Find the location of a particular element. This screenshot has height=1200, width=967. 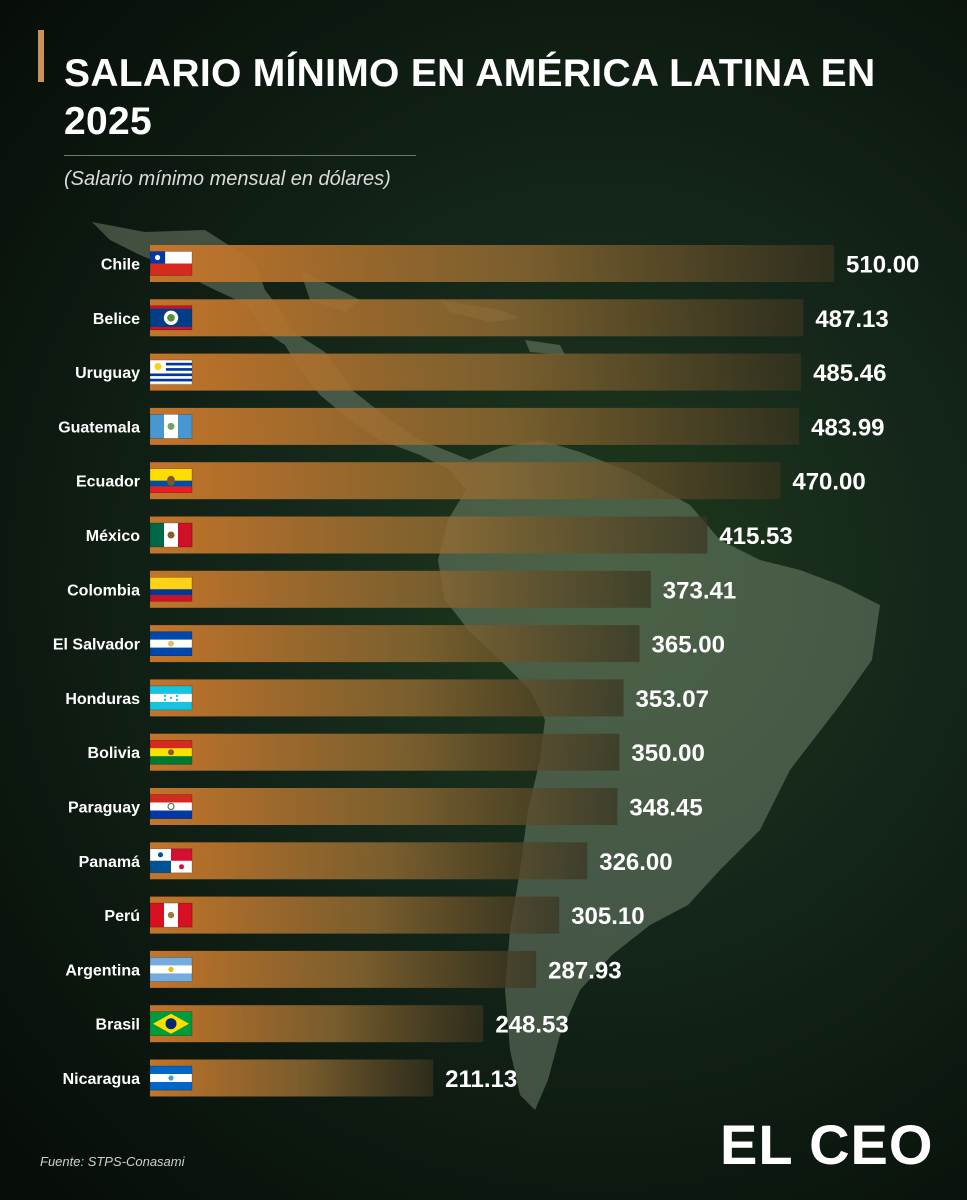

value-label-belice: 487.13 is located at coordinates (851, 319).